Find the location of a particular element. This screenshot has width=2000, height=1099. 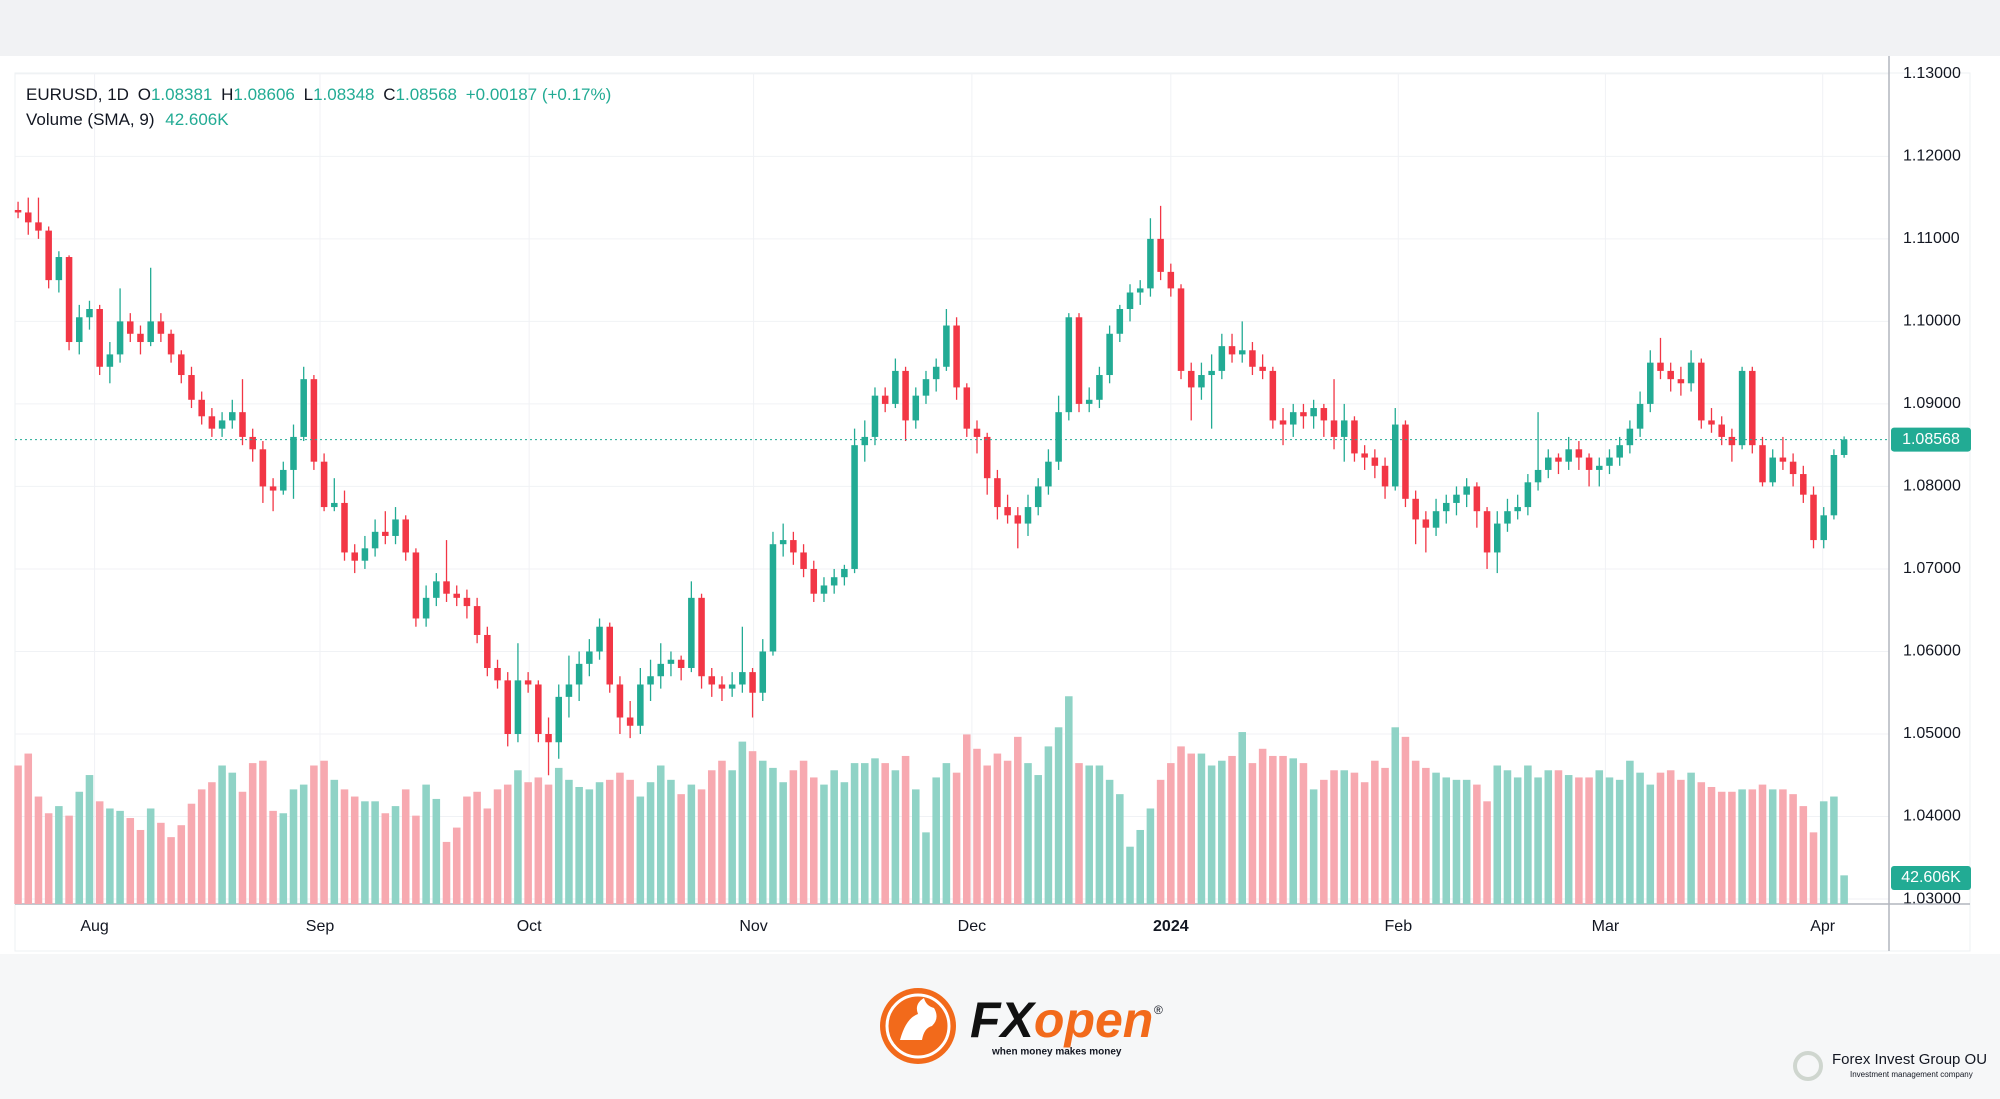

footer is located at coordinates (1000, 1026).